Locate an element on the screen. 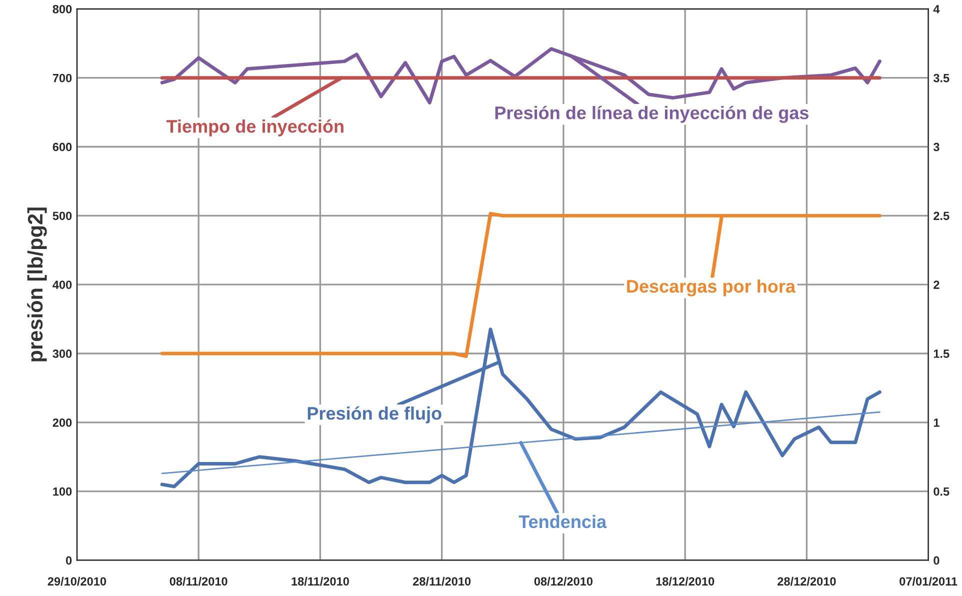  y2-tick-label: 3 is located at coordinates (936, 147).